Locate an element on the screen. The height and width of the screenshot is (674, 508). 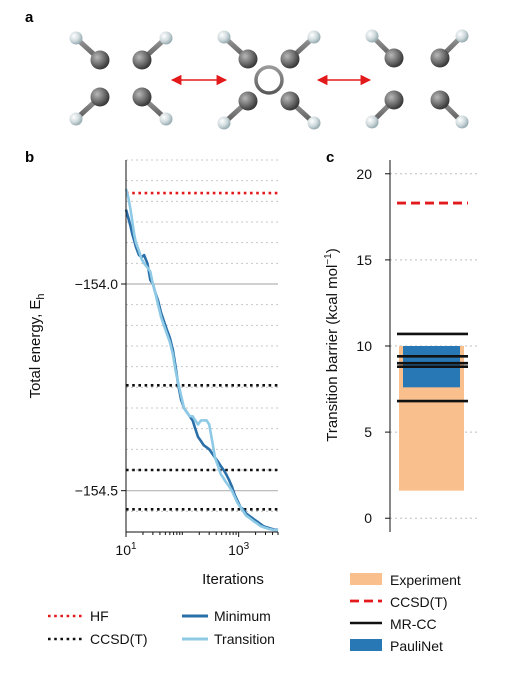
x-tick-label: 10³ is located at coordinates (239, 549).